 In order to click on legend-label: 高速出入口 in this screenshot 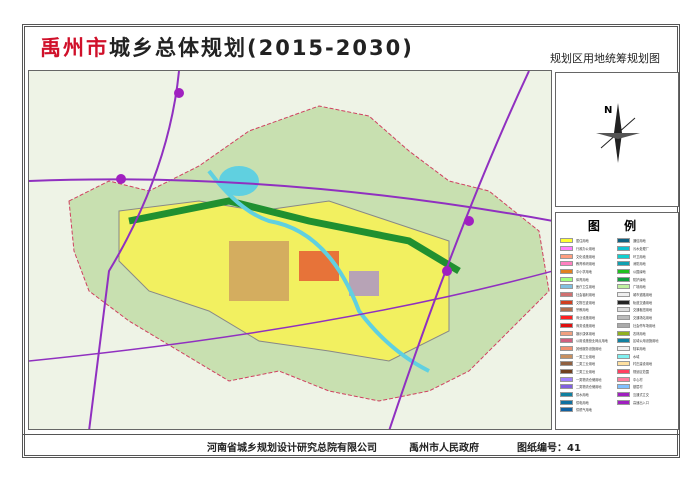, I will do `click(641, 402)`.